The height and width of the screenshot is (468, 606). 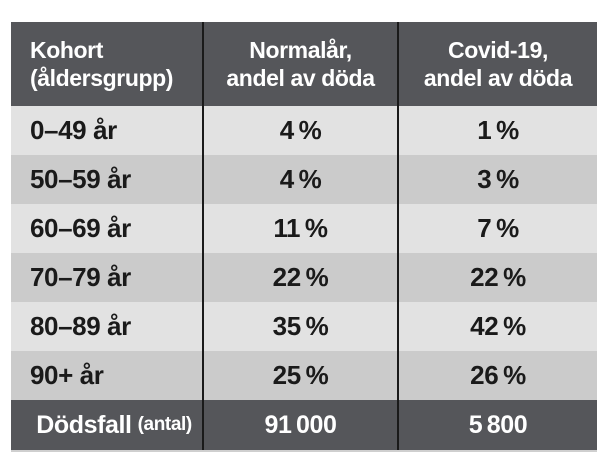 I want to click on header-covid19-line1: Covid-19,, so click(x=498, y=50).